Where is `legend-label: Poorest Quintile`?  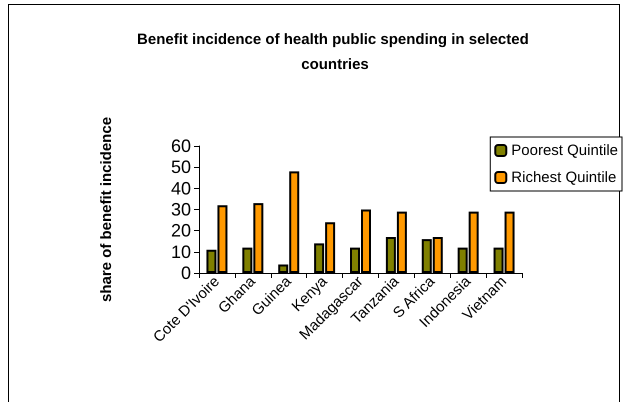
legend-label: Poorest Quintile is located at coordinates (564, 150).